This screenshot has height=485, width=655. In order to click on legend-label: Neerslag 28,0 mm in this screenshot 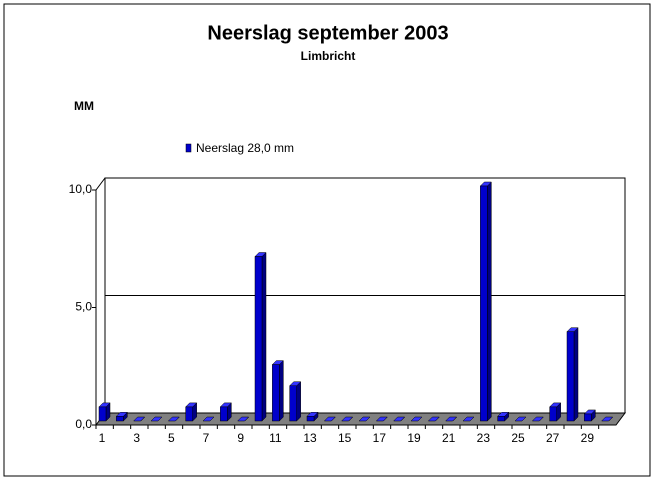, I will do `click(245, 148)`.